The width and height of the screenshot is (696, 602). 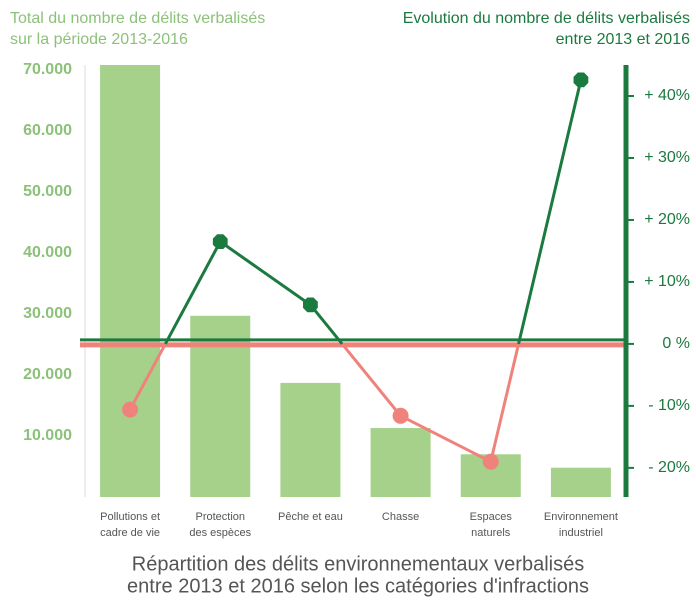 I want to click on y2-tick-label: 0 %, so click(x=676, y=343).